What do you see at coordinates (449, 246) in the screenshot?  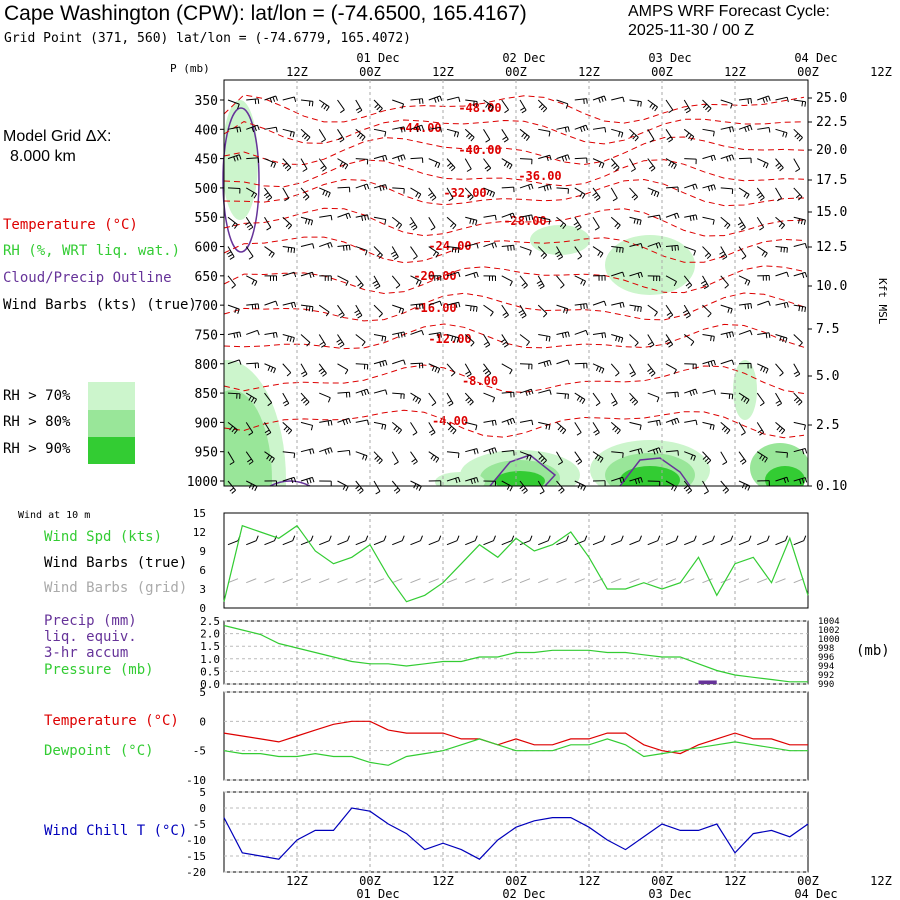 I see `isotherm-label: -24.00` at bounding box center [449, 246].